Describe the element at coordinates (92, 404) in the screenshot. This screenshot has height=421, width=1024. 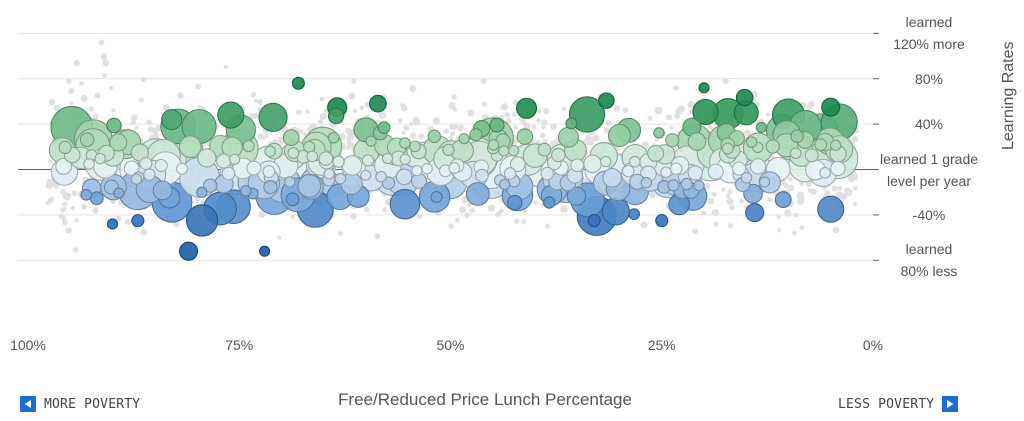
I see `more-poverty-label: MORE POVERTY` at that location.